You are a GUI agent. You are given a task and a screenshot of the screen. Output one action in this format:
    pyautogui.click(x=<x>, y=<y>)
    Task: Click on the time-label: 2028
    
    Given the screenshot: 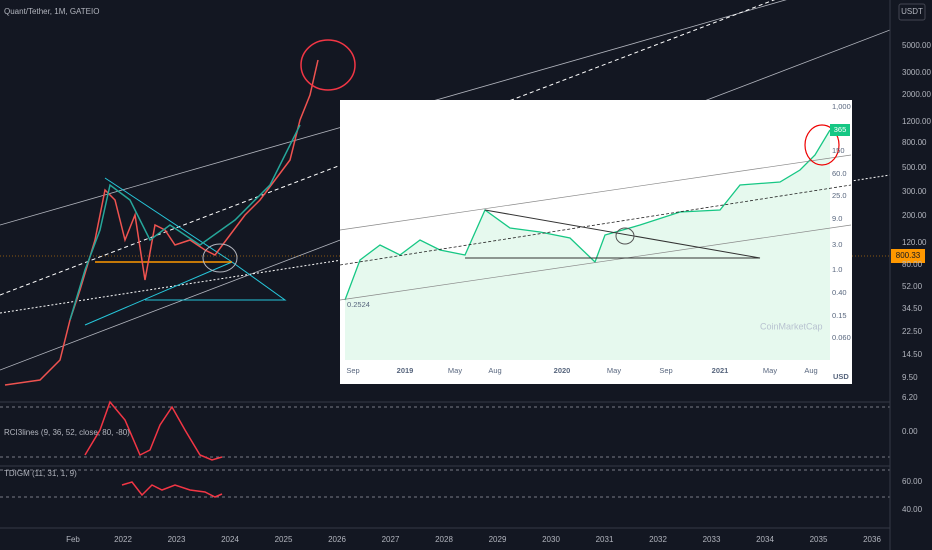 What is the action you would take?
    pyautogui.click(x=444, y=539)
    